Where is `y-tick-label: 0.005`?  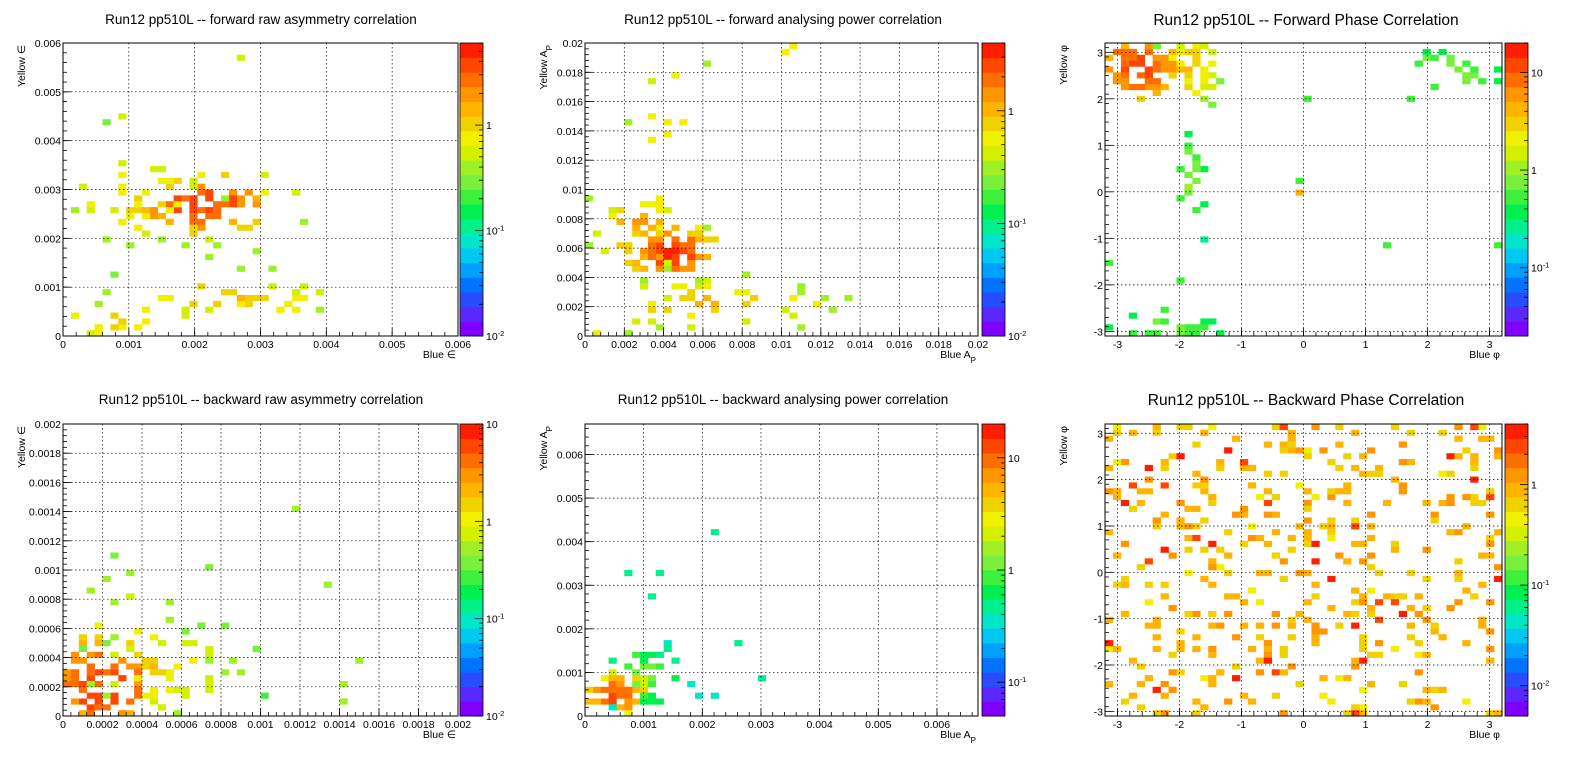
y-tick-label: 0.005 is located at coordinates (570, 499).